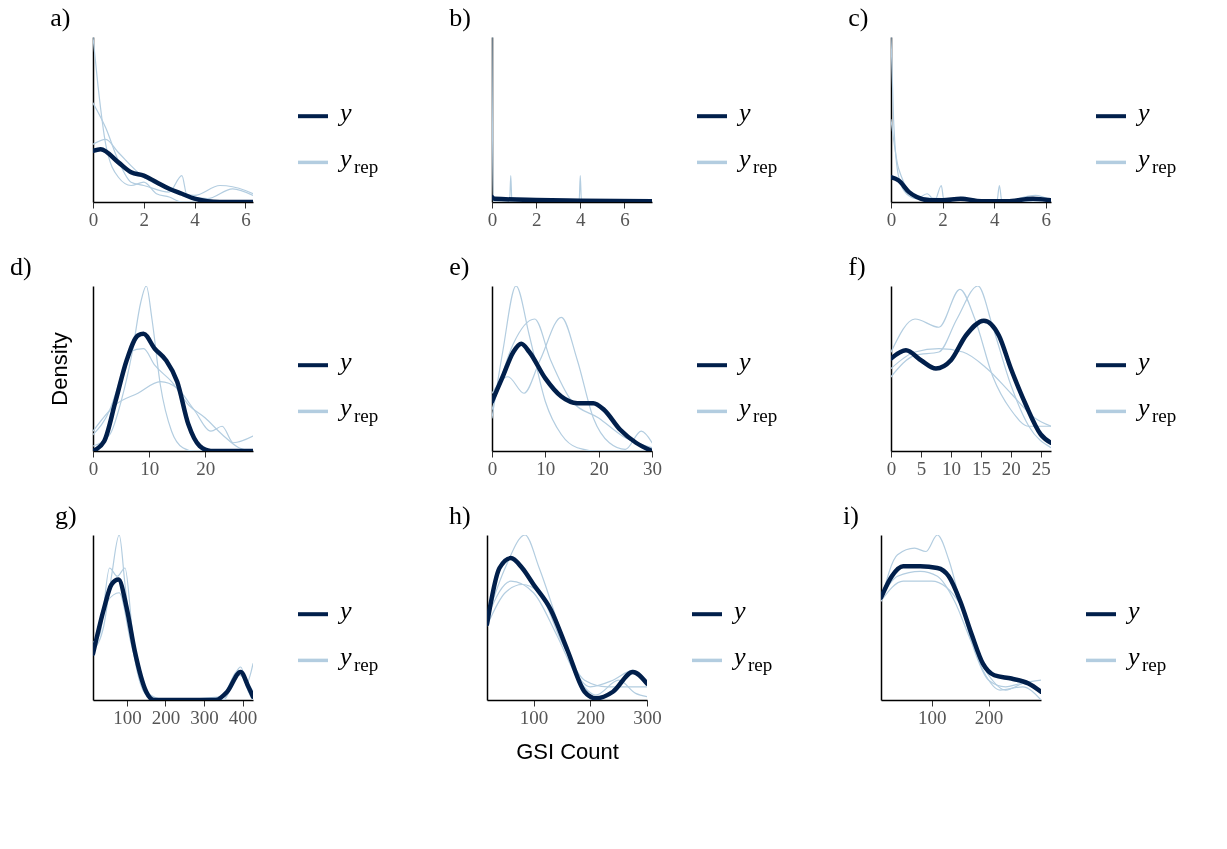  I want to click on chart-title: b), so click(460, 17).